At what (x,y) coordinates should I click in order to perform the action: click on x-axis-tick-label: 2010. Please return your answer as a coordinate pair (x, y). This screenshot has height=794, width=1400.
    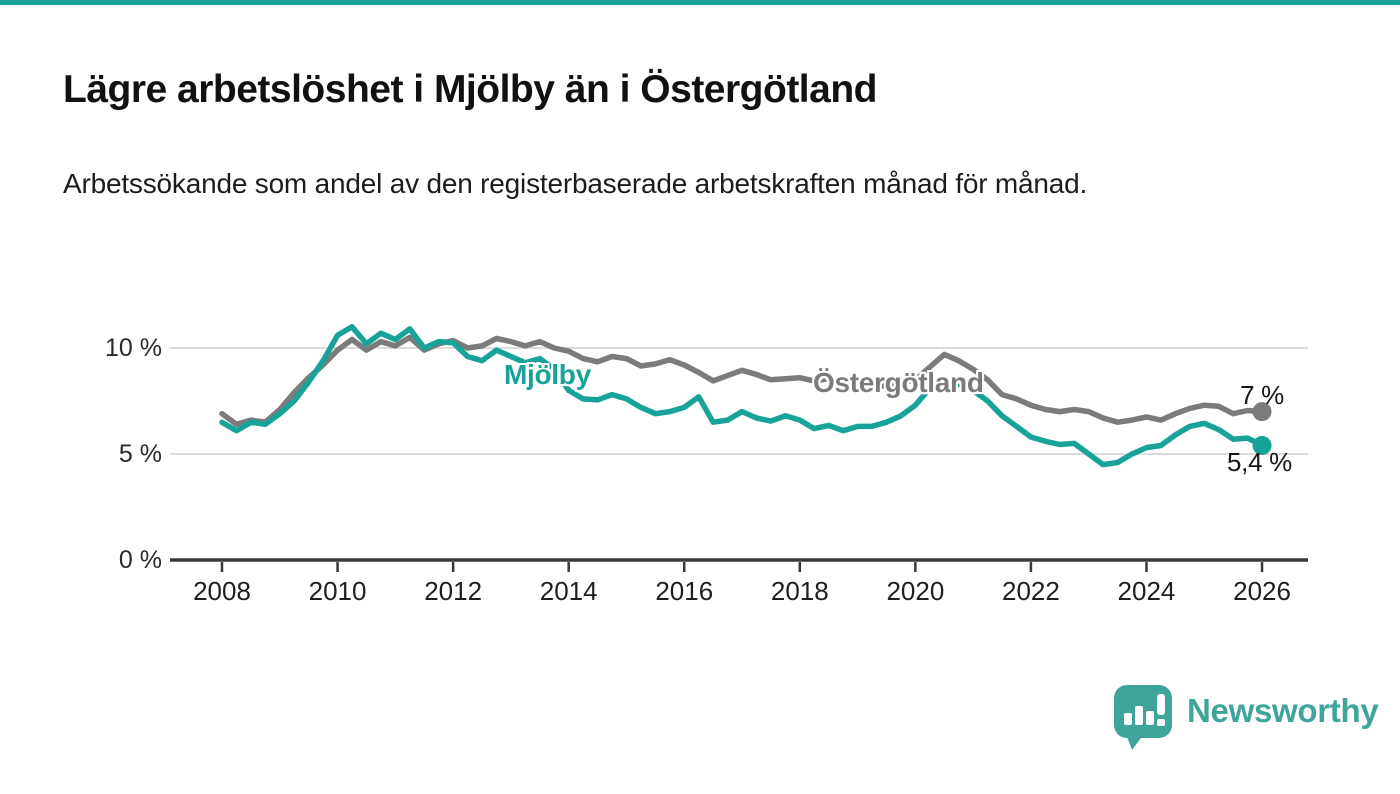
    Looking at the image, I should click on (337, 591).